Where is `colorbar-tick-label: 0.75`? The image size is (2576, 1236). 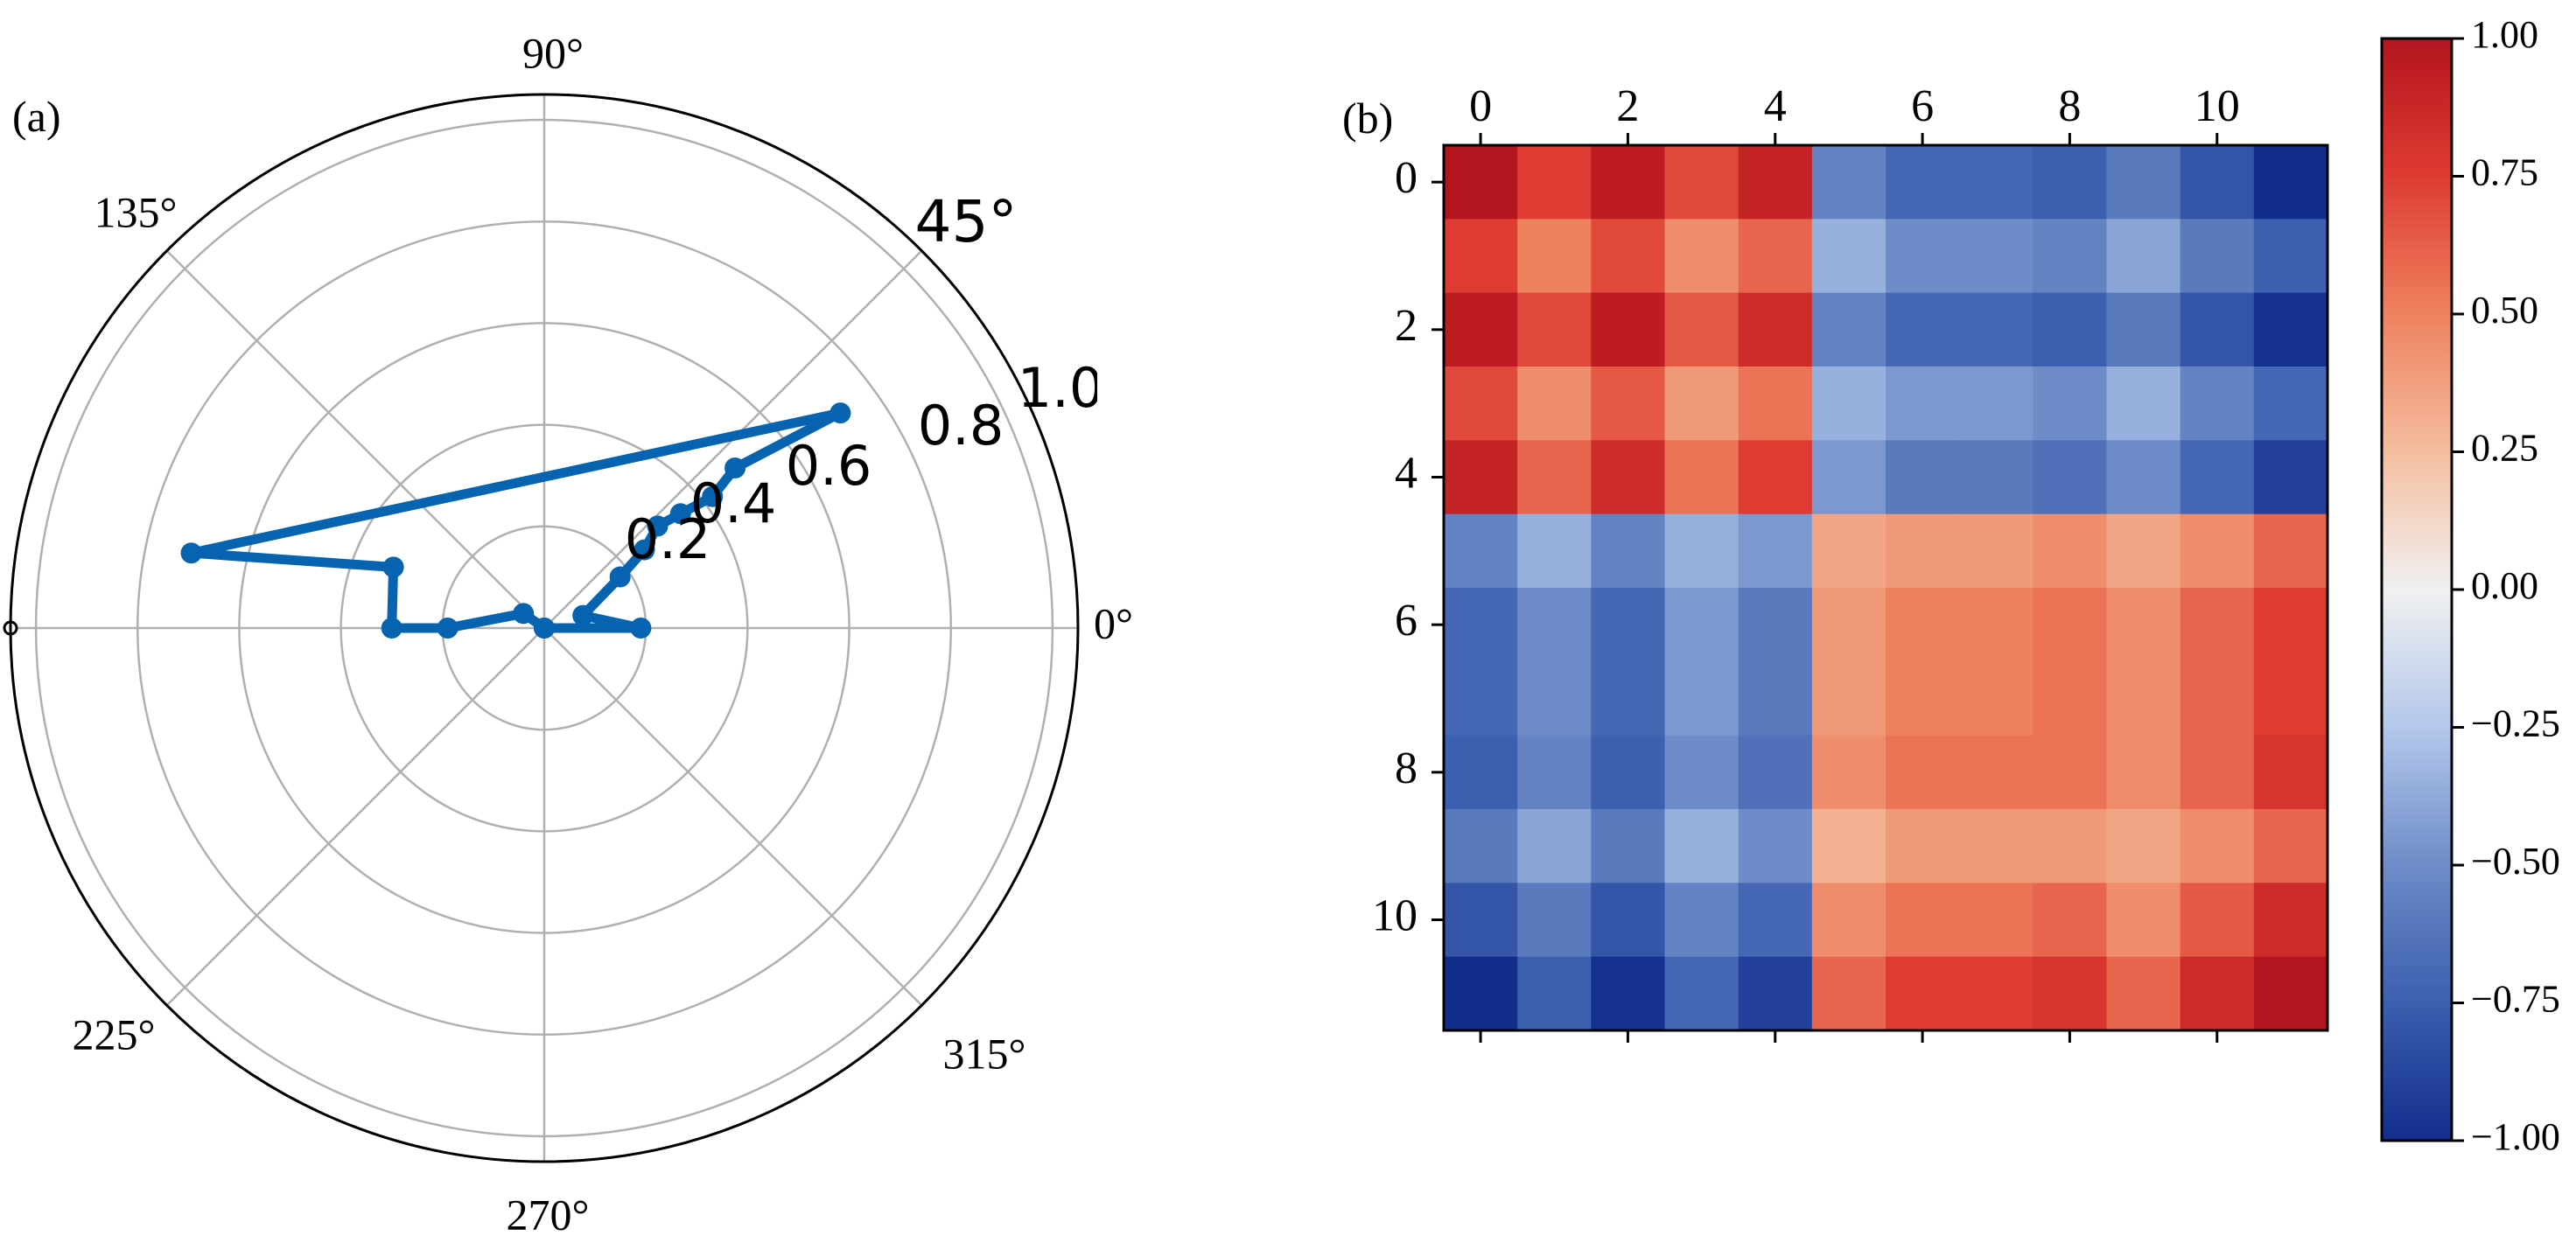 colorbar-tick-label: 0.75 is located at coordinates (2504, 172).